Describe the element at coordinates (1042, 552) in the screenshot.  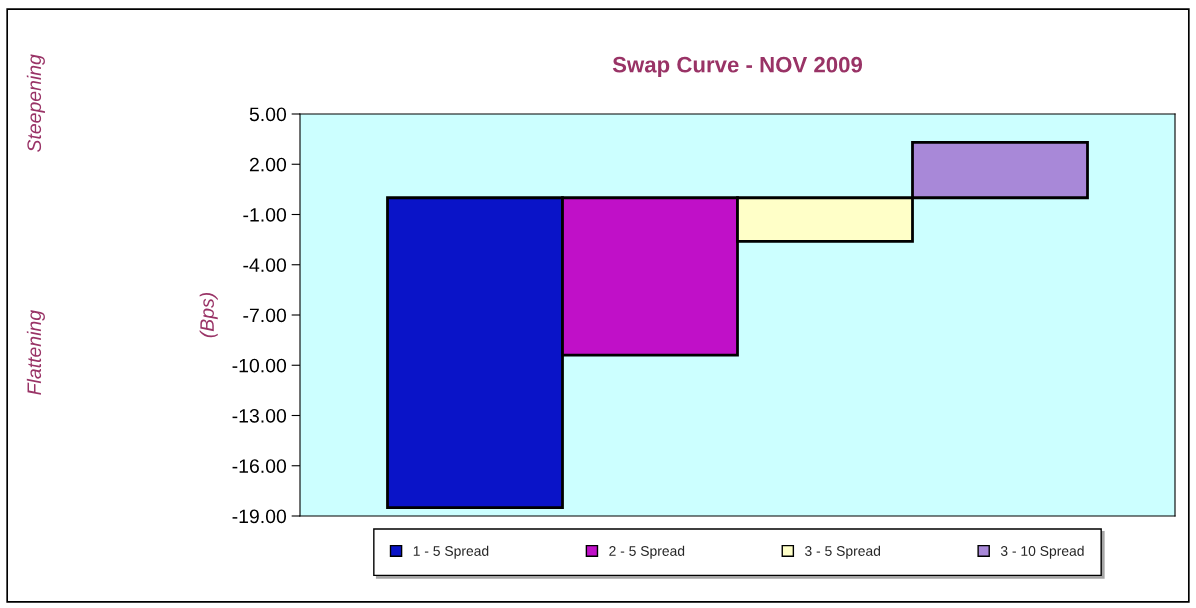
I see `legend-label: 3 - 10 Spread` at that location.